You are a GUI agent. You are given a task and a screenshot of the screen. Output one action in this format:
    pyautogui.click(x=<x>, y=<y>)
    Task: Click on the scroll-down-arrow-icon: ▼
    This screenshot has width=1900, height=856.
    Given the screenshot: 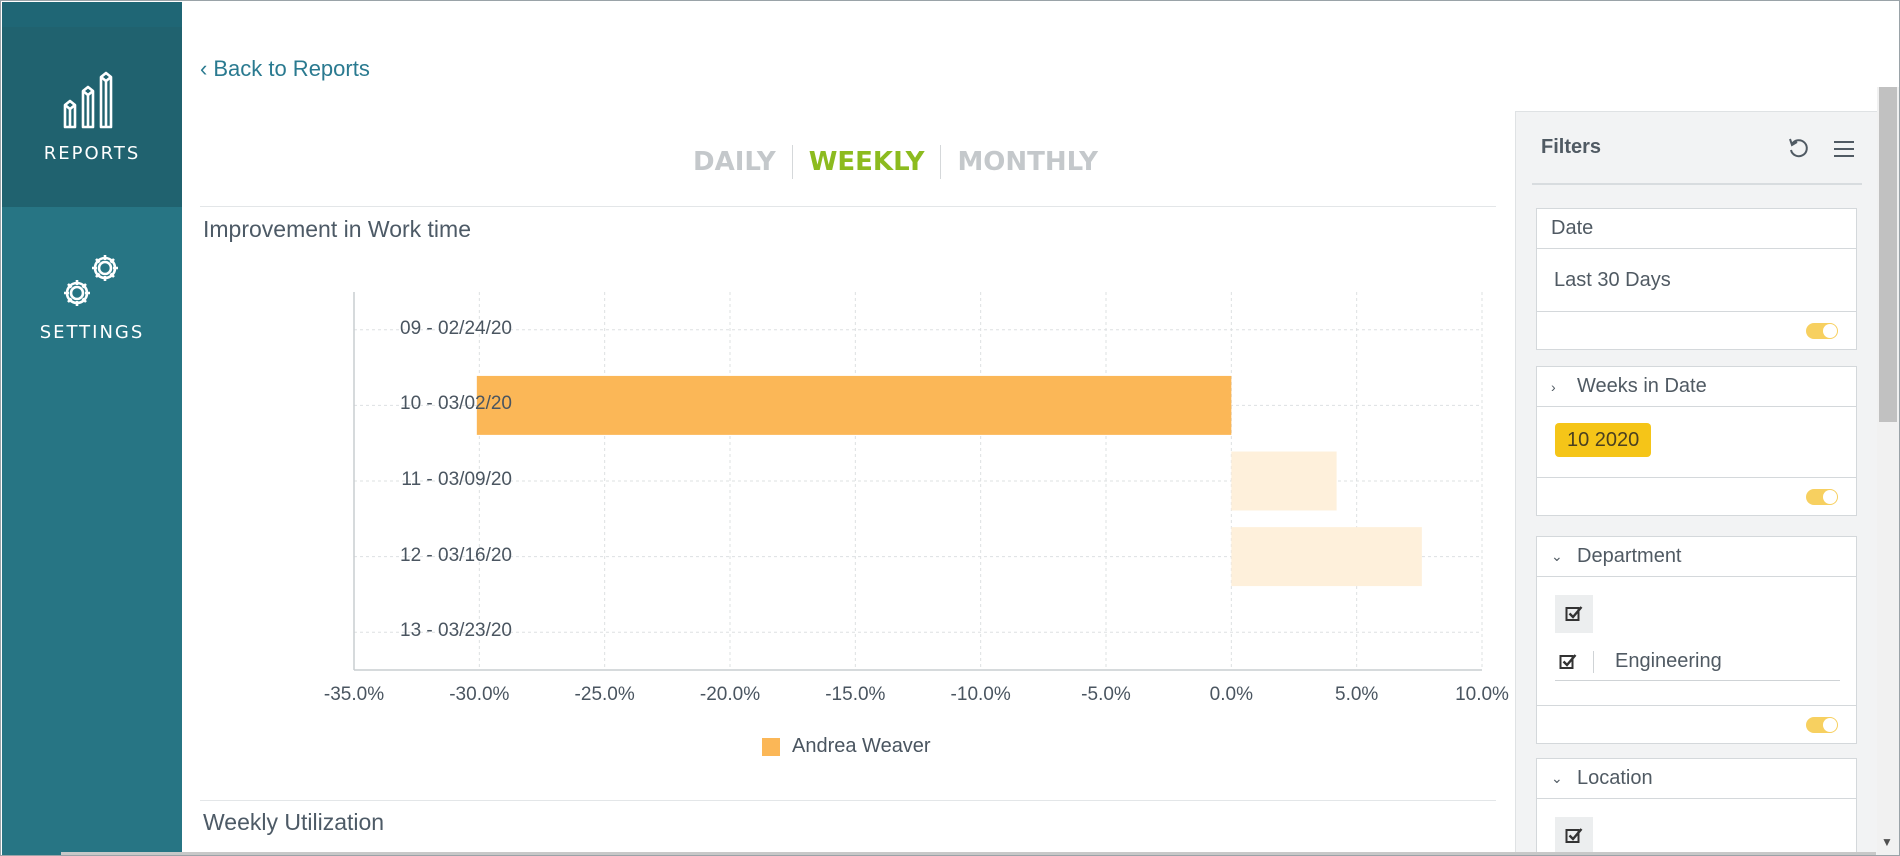 What is the action you would take?
    pyautogui.click(x=1887, y=842)
    